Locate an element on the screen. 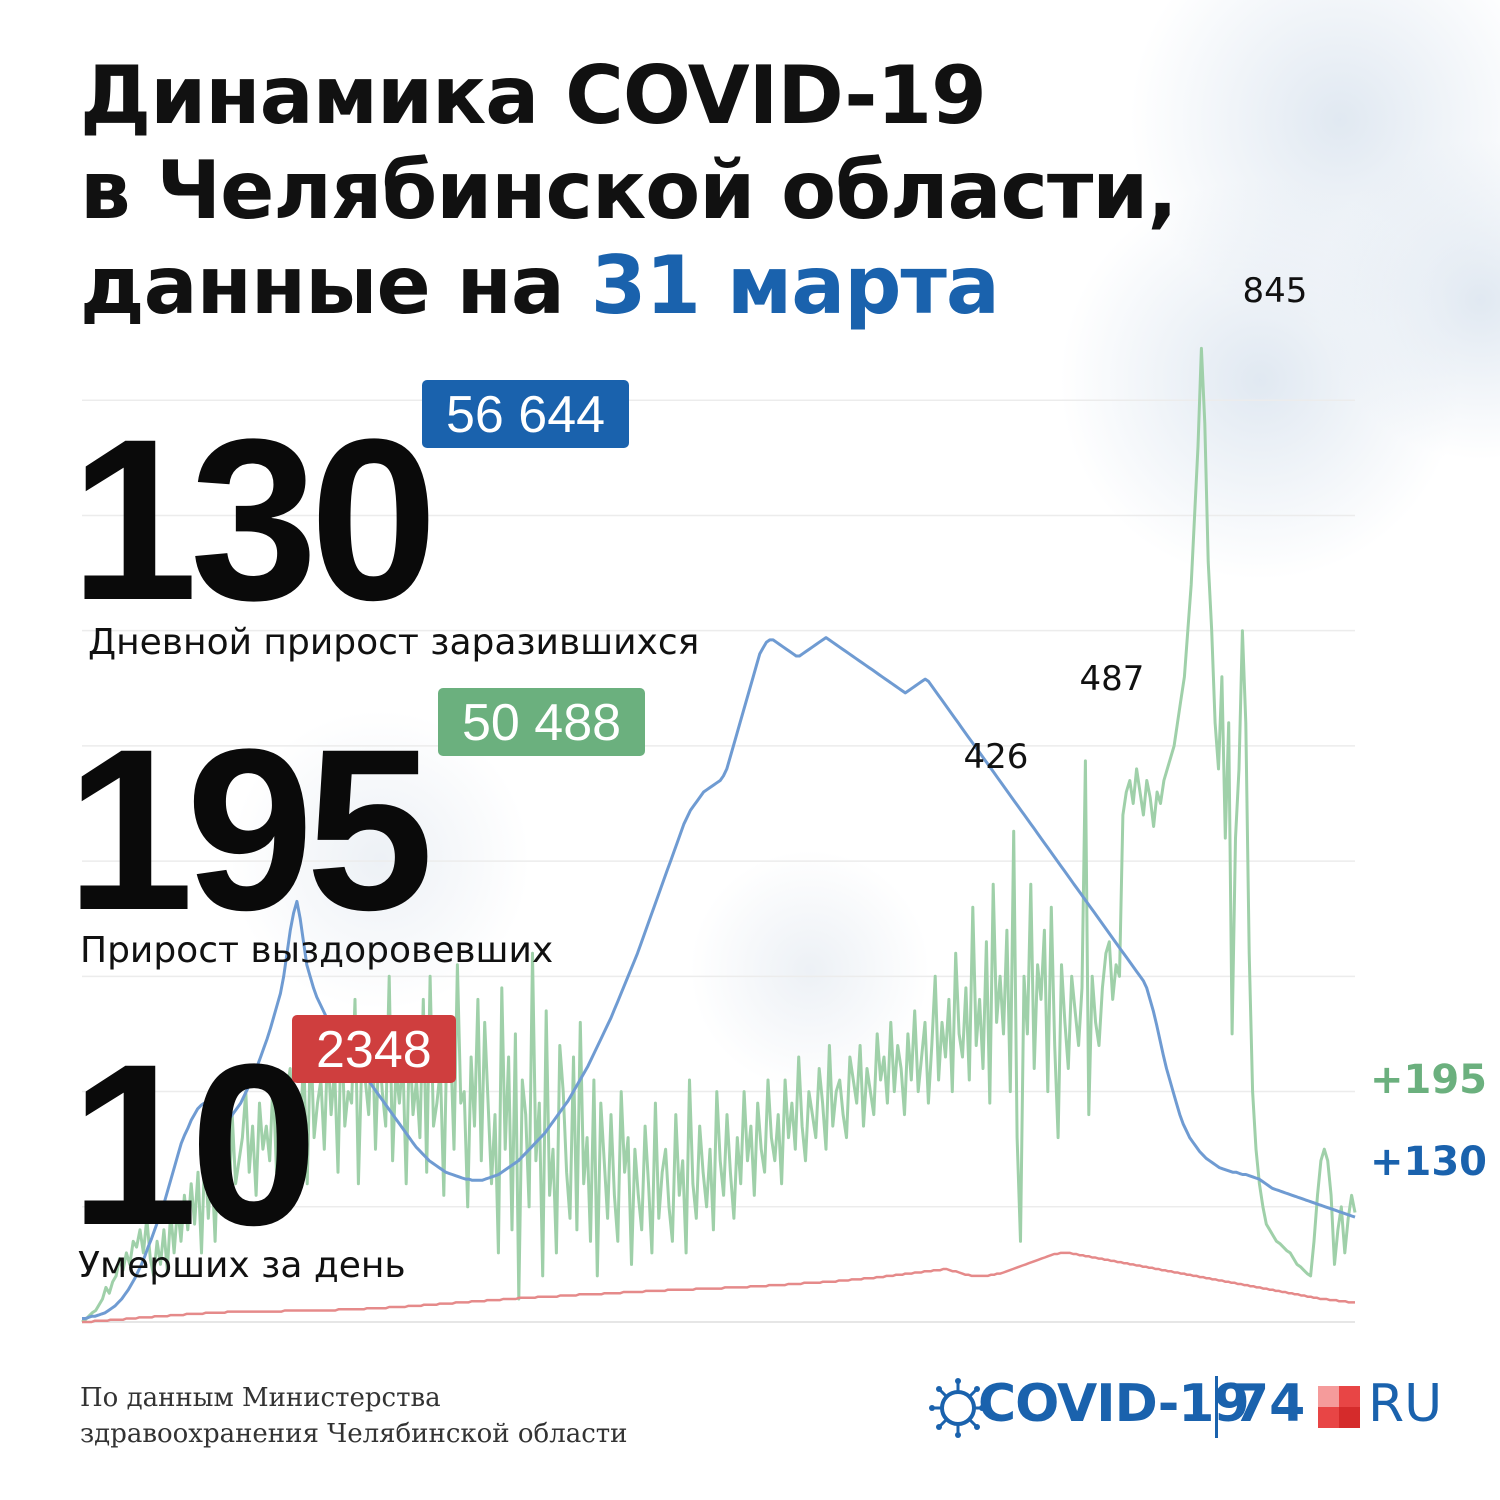 Image resolution: width=1500 pixels, height=1500 pixels. brand-logo: COVID-19 74 RU is located at coordinates (1193, 1408).